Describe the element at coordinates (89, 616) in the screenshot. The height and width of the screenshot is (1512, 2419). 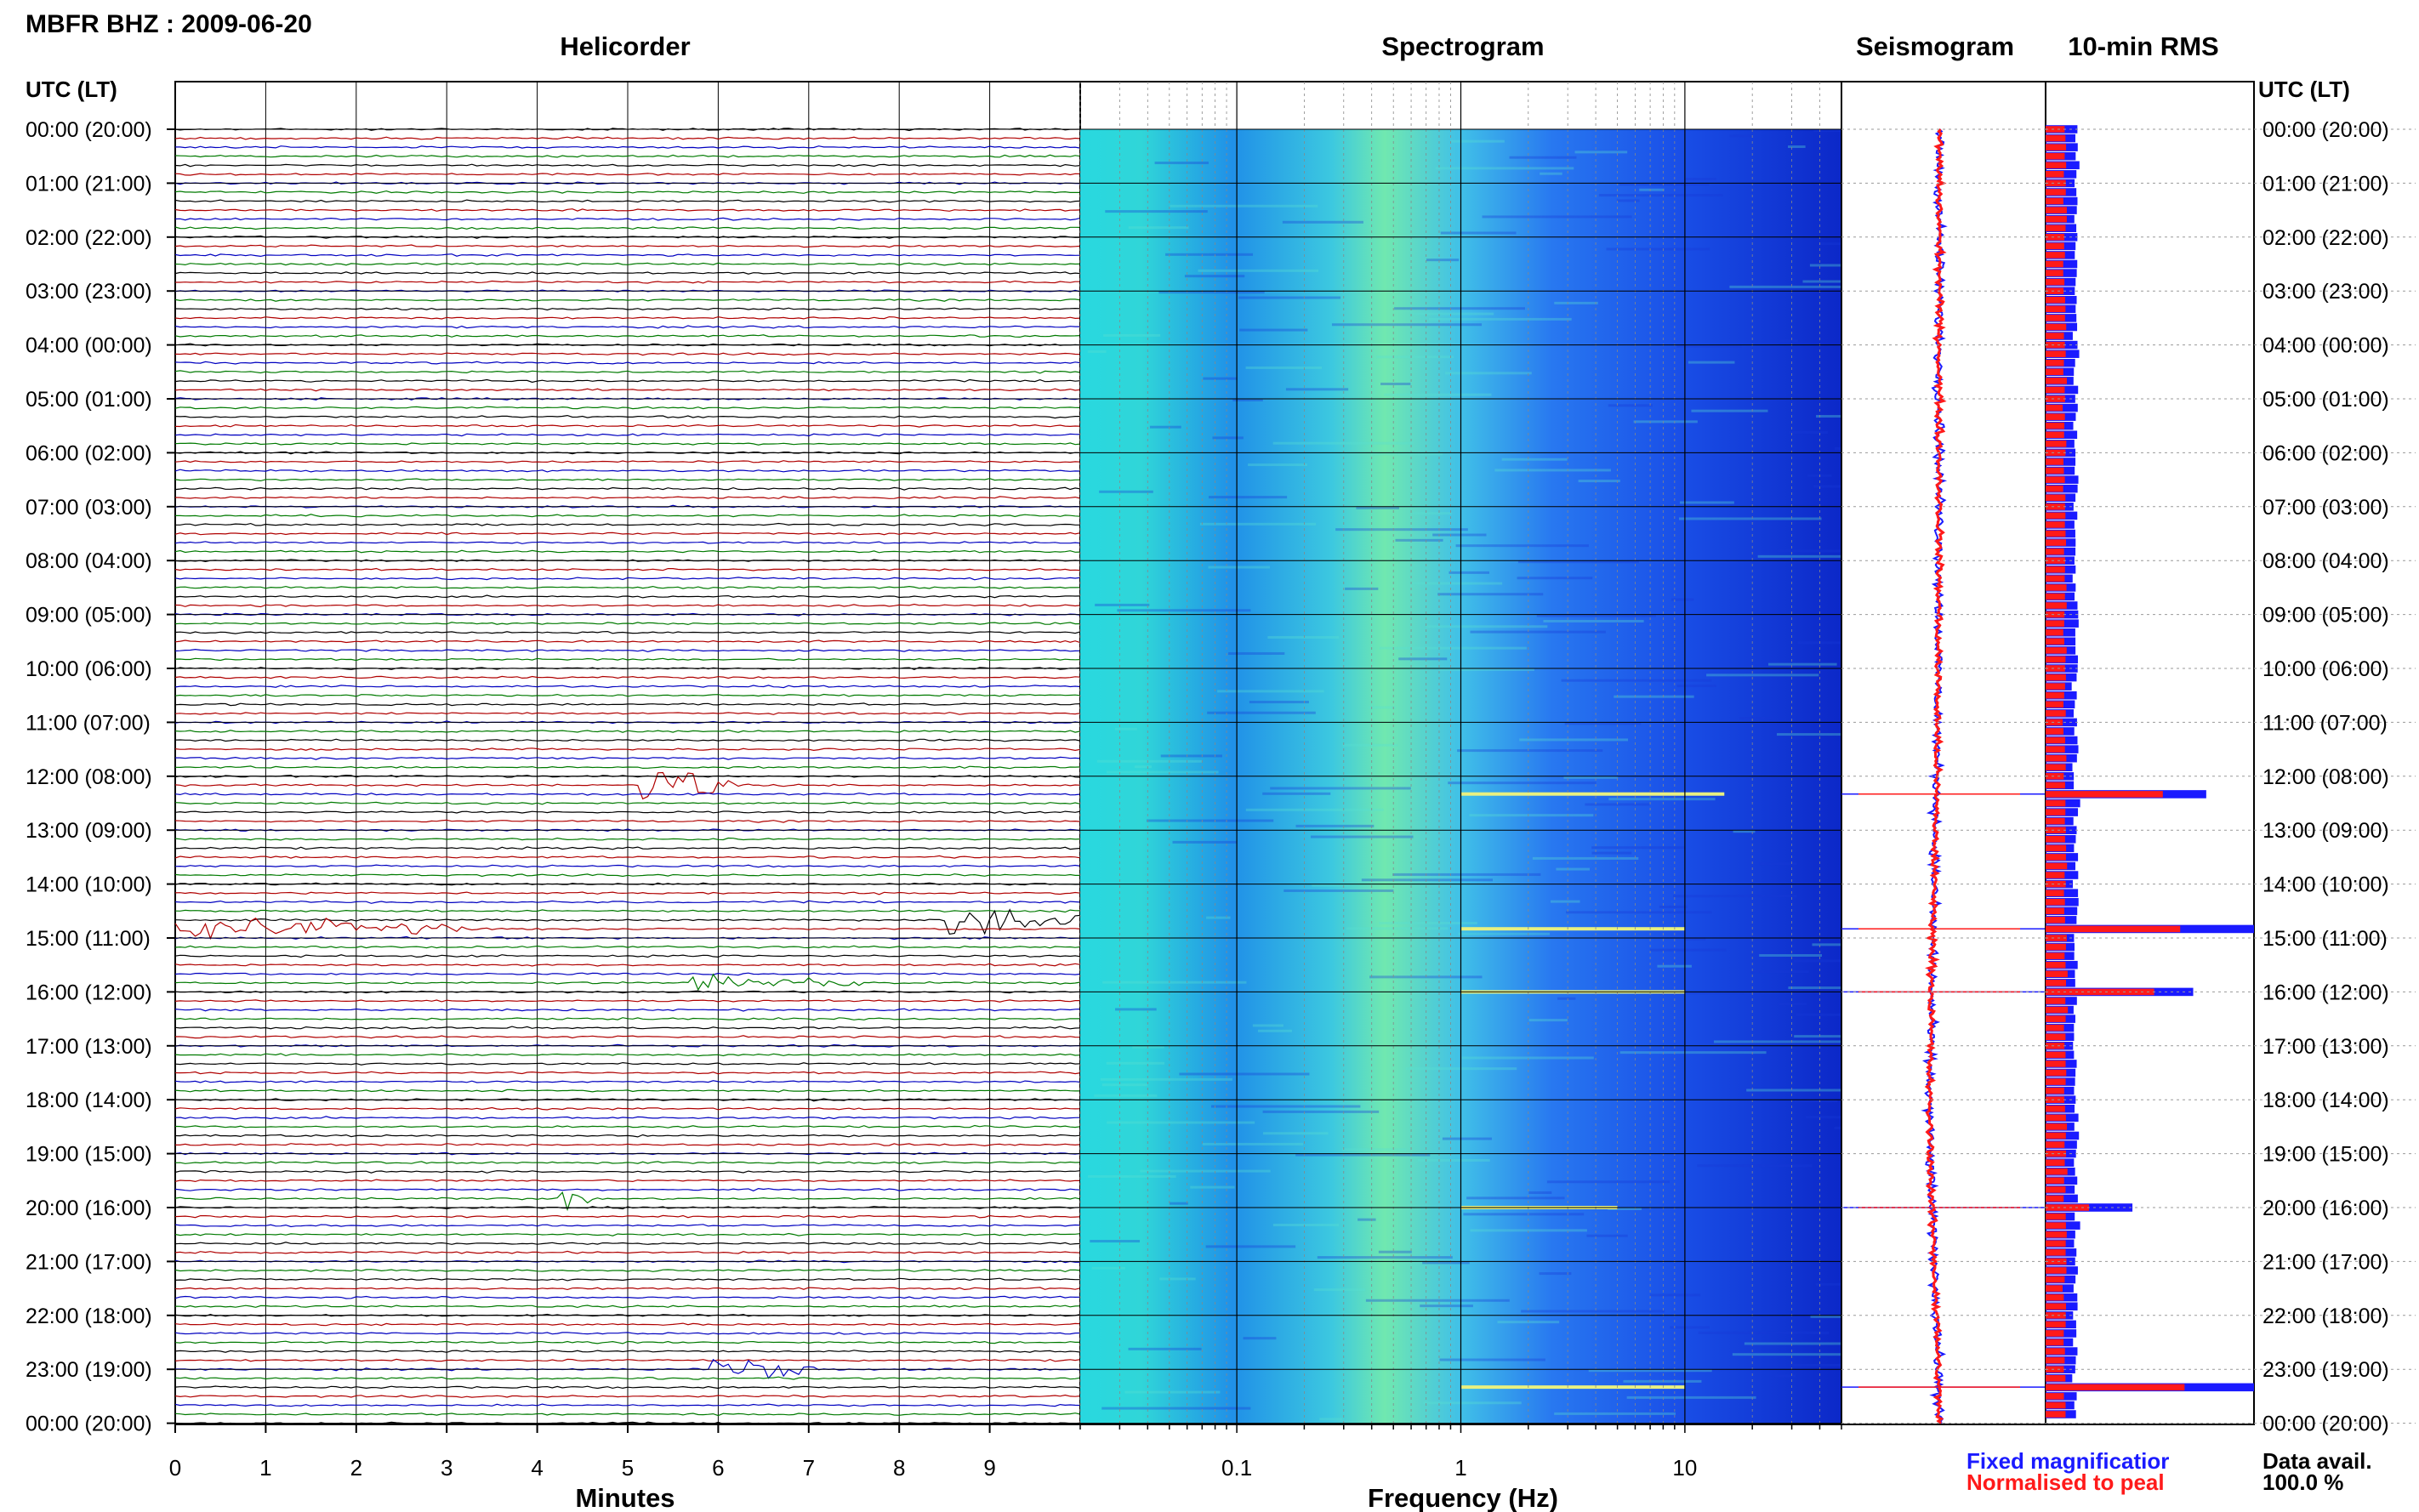
I see `hour-tick-label-left: 09:00 (05:00)` at that location.